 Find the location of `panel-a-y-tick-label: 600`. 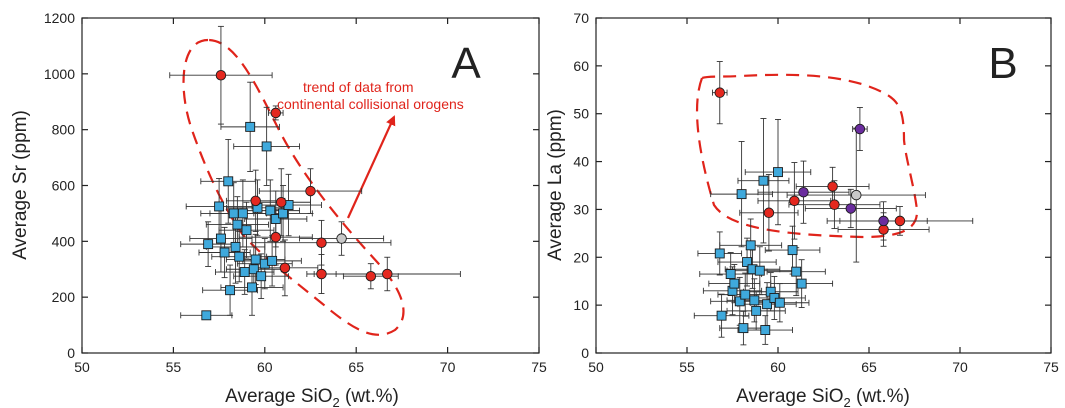

panel-a-y-tick-label: 600 is located at coordinates (64, 186).